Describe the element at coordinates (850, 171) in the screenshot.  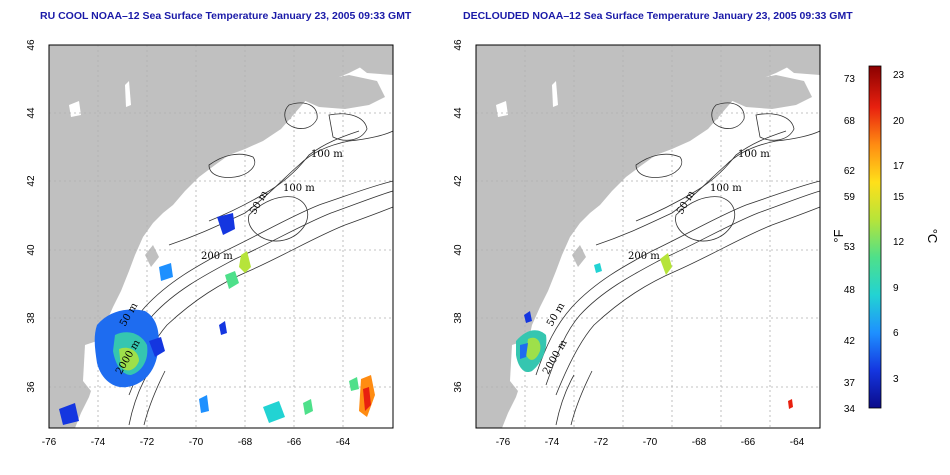
I see `f-tick-label: 62` at that location.